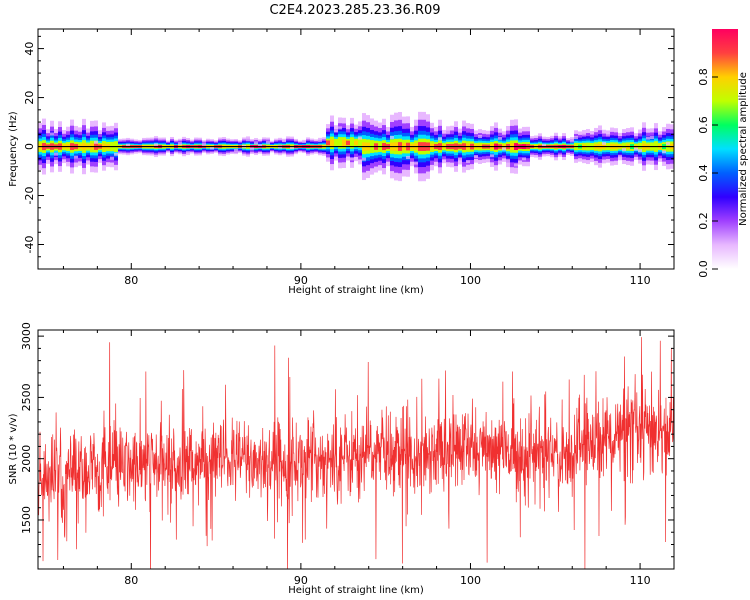 The image size is (750, 600). I want to click on colorbar-tick-label: 0.6, so click(703, 125).